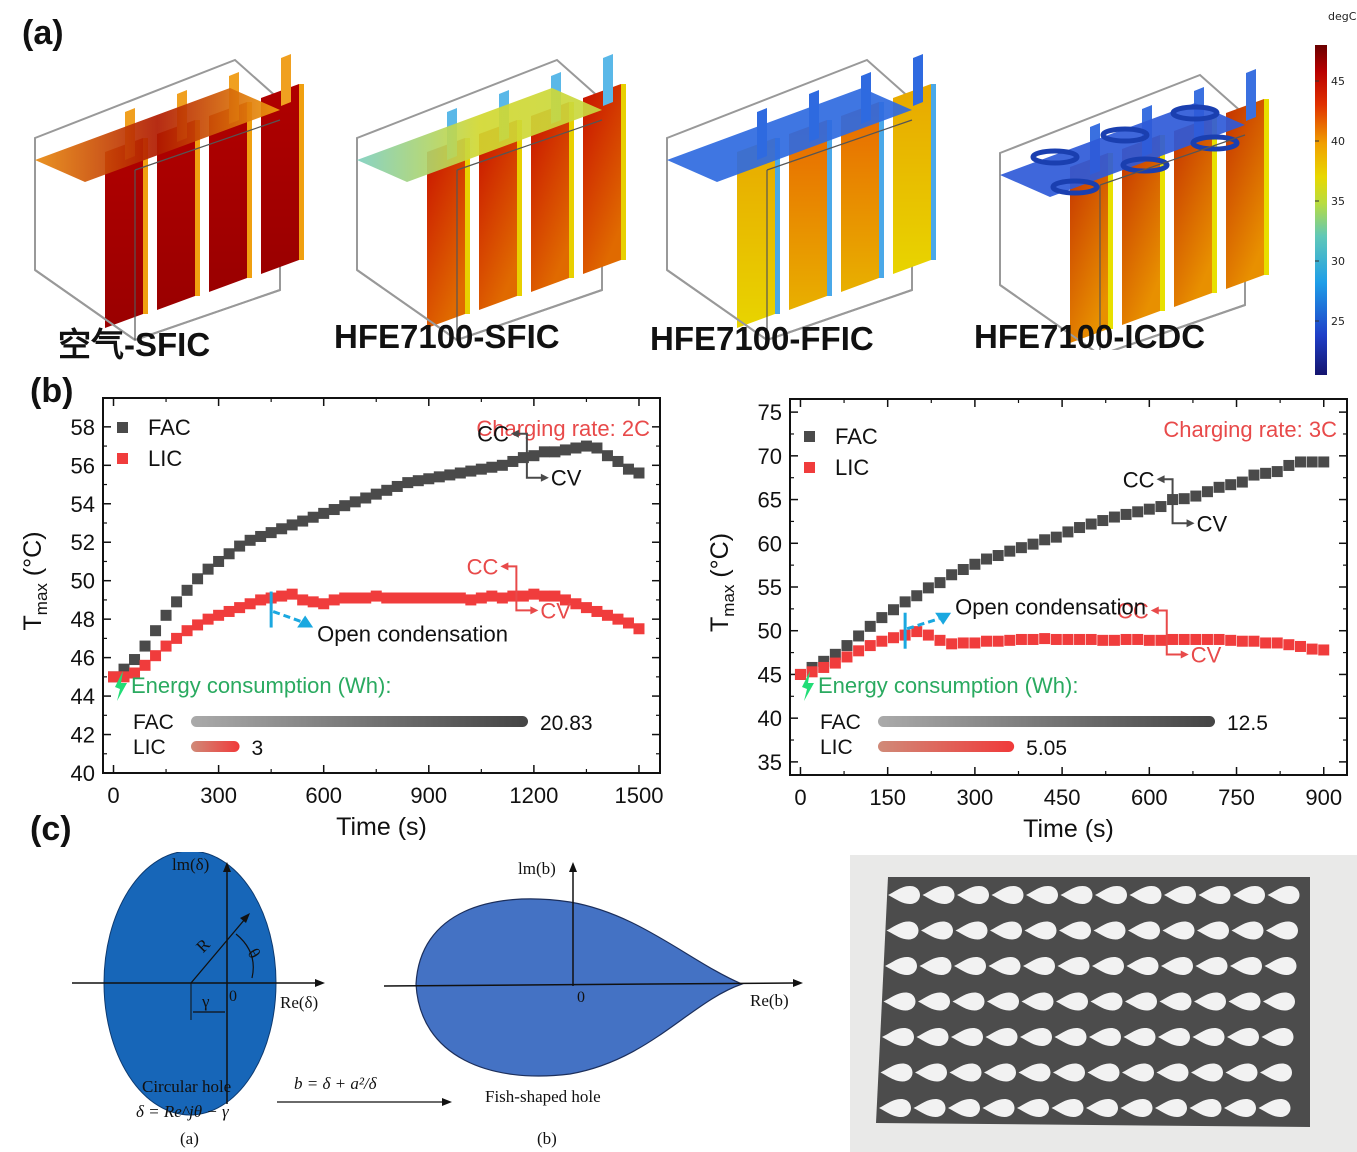 Image resolution: width=1357 pixels, height=1152 pixels. Describe the element at coordinates (543, 1096) in the screenshot. I see `fish-hole-title: Fish-shaped hole` at that location.